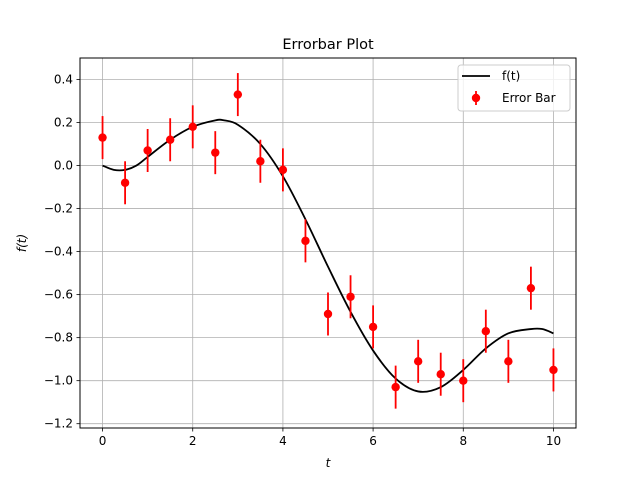 The width and height of the screenshot is (640, 480). Describe the element at coordinates (58, 295) in the screenshot. I see `y-tick-label: −0.6` at that location.